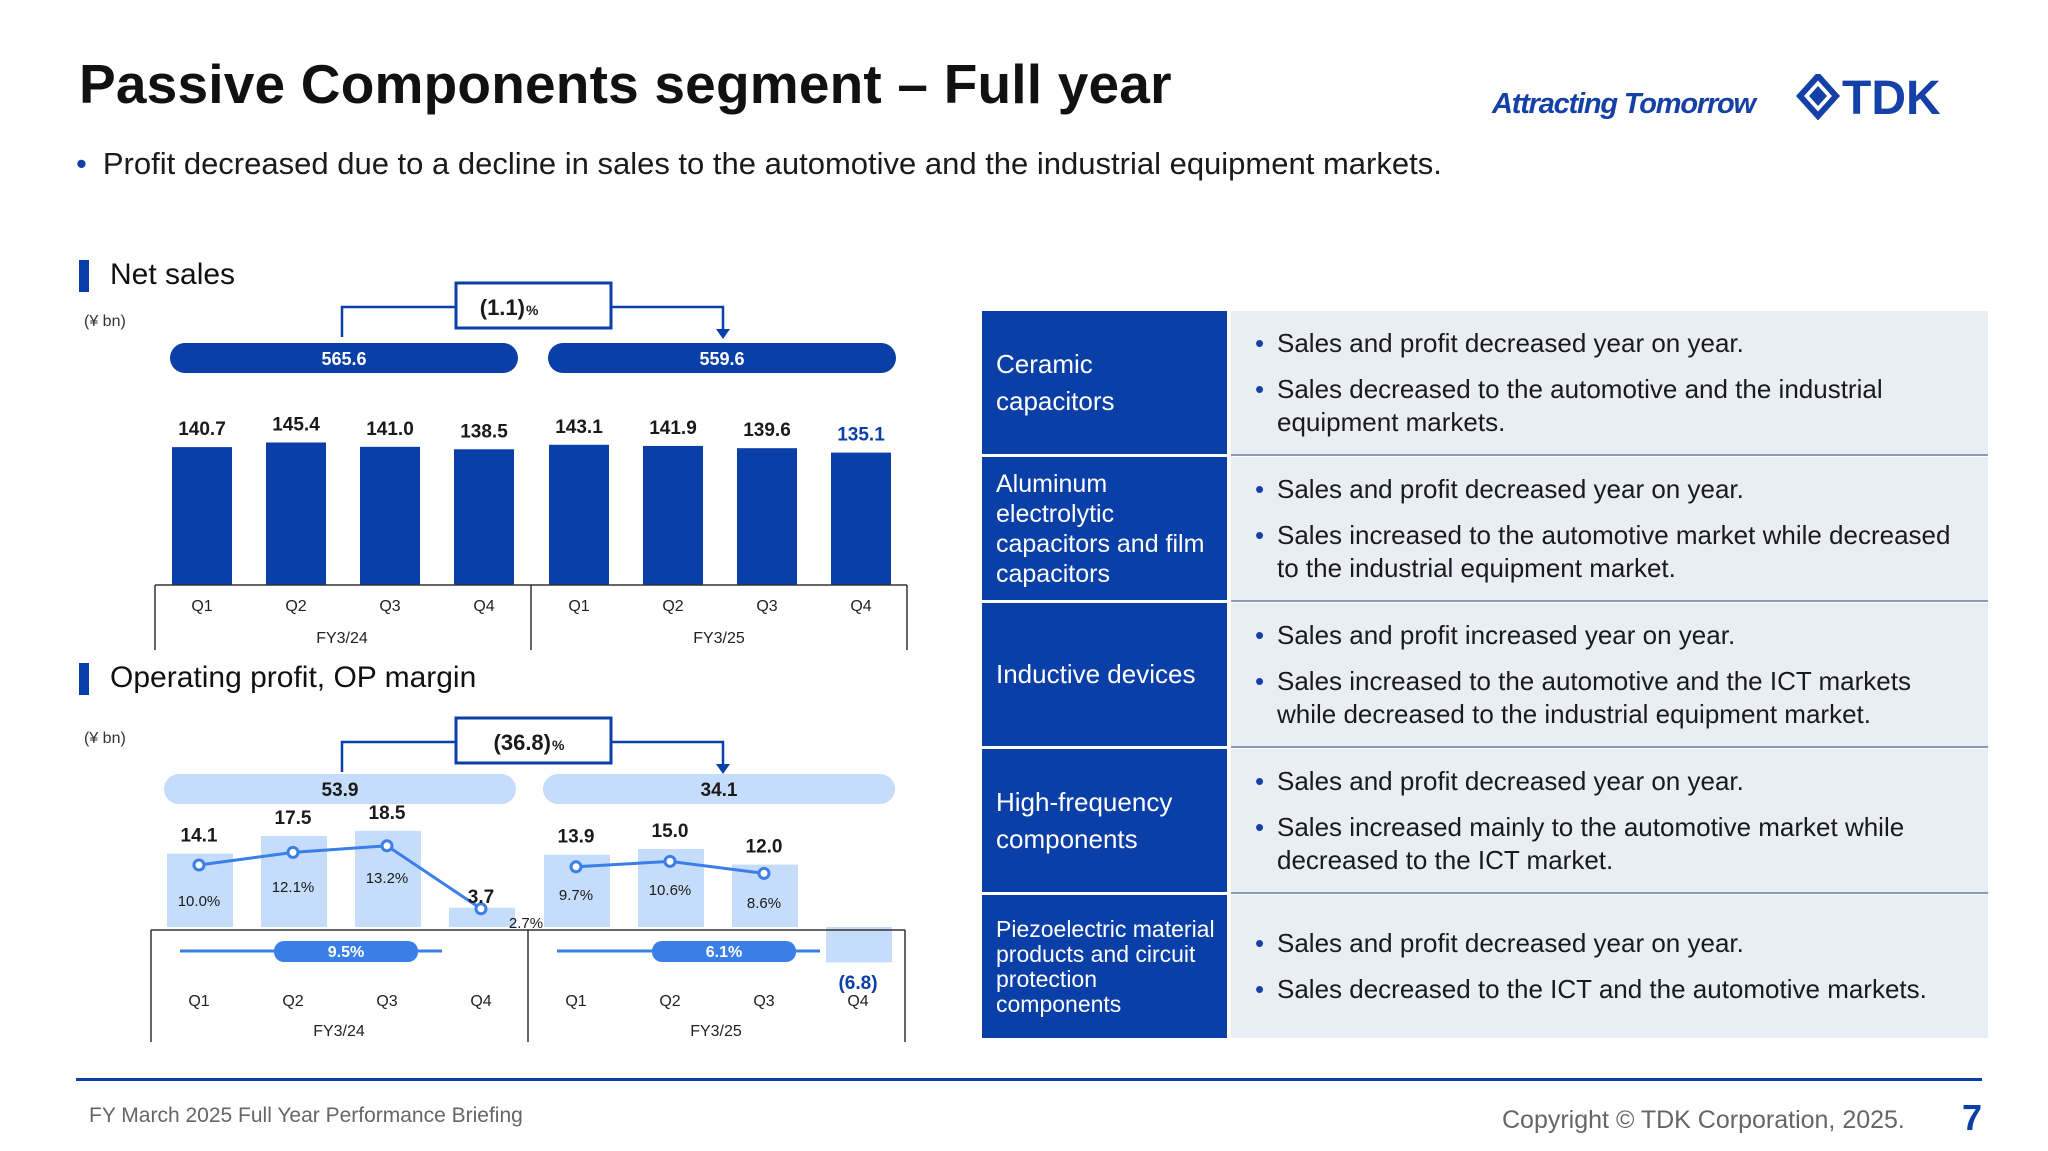 The image size is (2048, 1151). Describe the element at coordinates (1104, 674) in the screenshot. I see `segment-name: Inductive devices` at that location.